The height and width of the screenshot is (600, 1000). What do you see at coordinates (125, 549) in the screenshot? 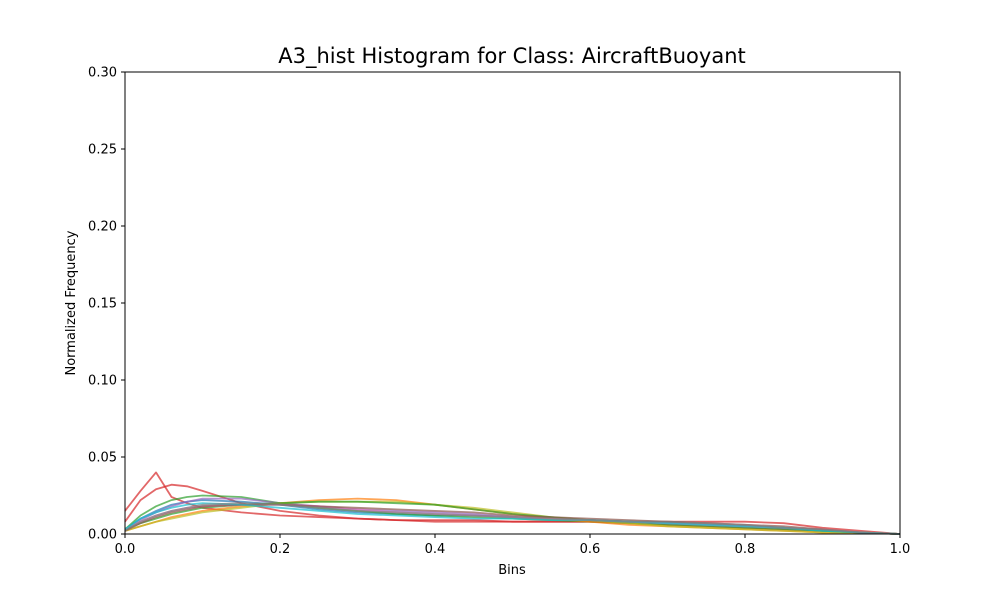
I see `x-tick-label: 0.0` at bounding box center [125, 549].